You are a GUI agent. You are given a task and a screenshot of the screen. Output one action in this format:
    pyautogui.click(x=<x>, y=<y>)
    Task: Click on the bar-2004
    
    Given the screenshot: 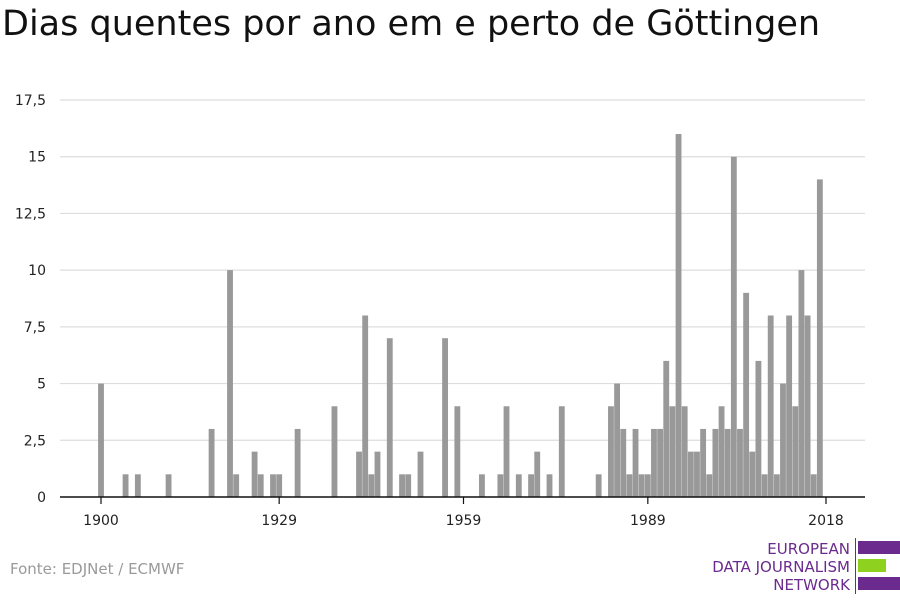 What is the action you would take?
    pyautogui.click(x=740, y=462)
    